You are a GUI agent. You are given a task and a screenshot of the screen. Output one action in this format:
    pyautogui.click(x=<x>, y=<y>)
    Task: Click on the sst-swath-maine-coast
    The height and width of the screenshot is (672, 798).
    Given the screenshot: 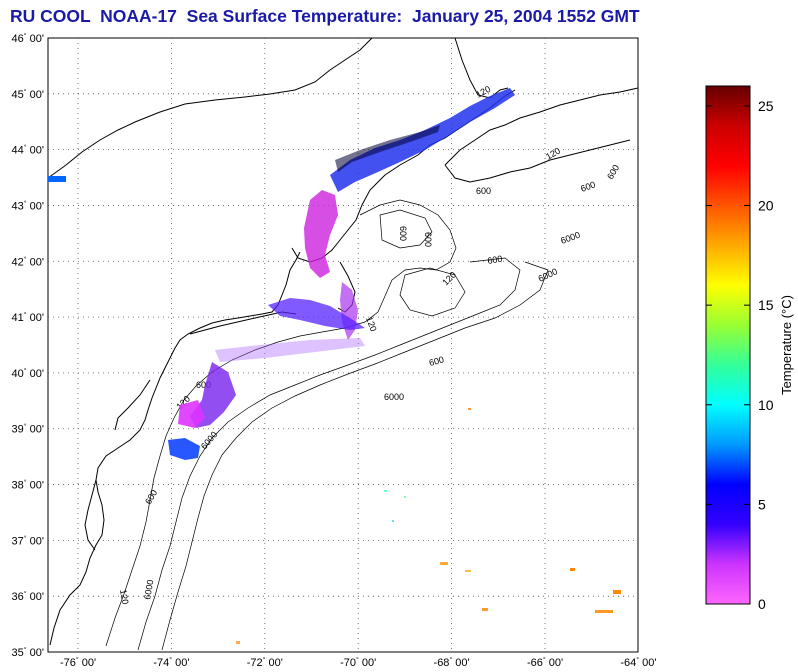 What is the action you would take?
    pyautogui.click(x=387, y=148)
    